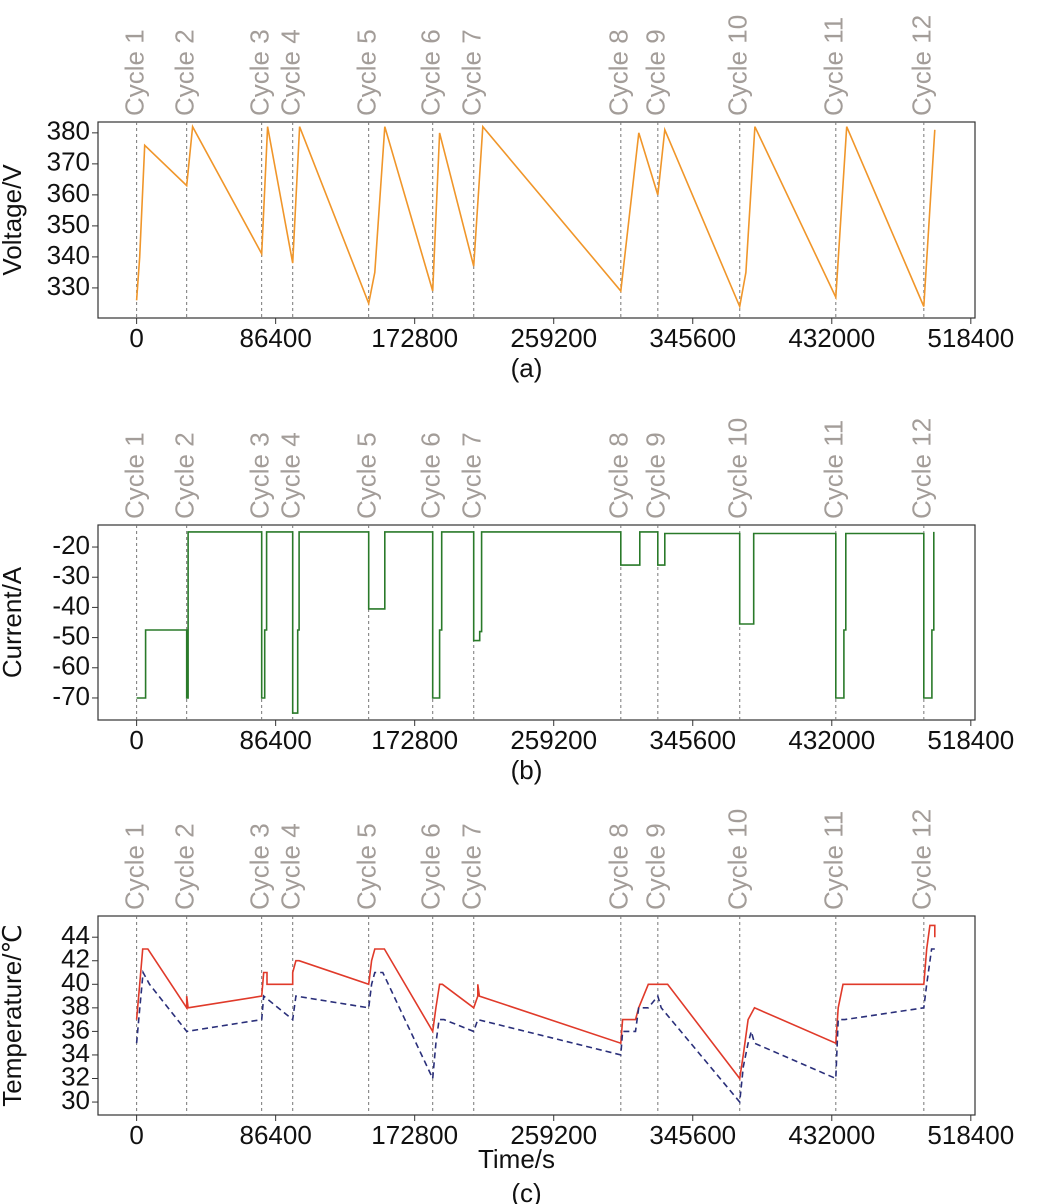  Describe the element at coordinates (71, 575) in the screenshot. I see `y-tick-label: -30` at that location.